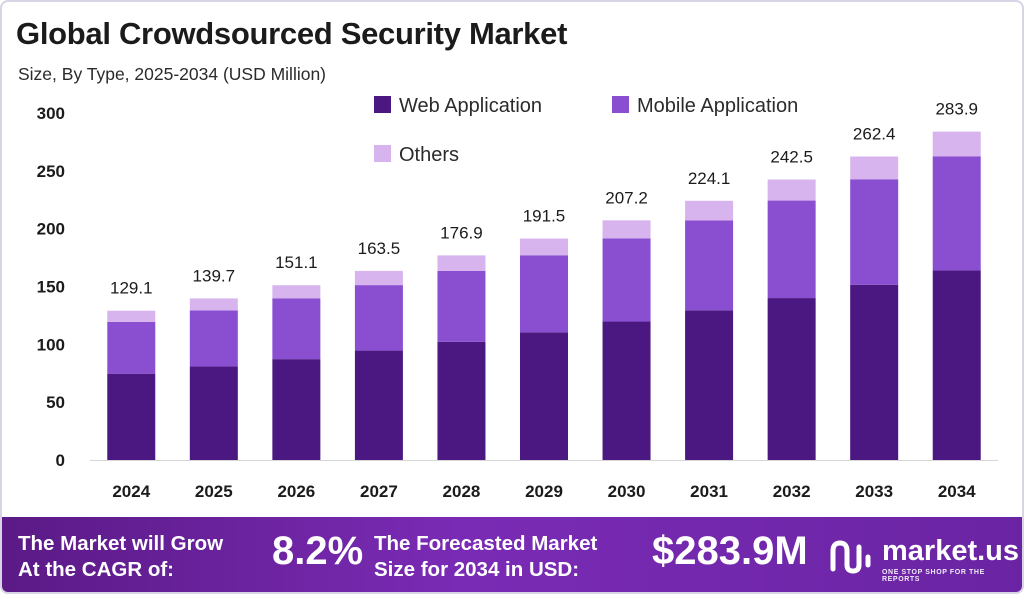 This screenshot has height=594, width=1024. I want to click on logo-tagline: ONE STOP SHOP FOR THE REPORTS, so click(933, 576).